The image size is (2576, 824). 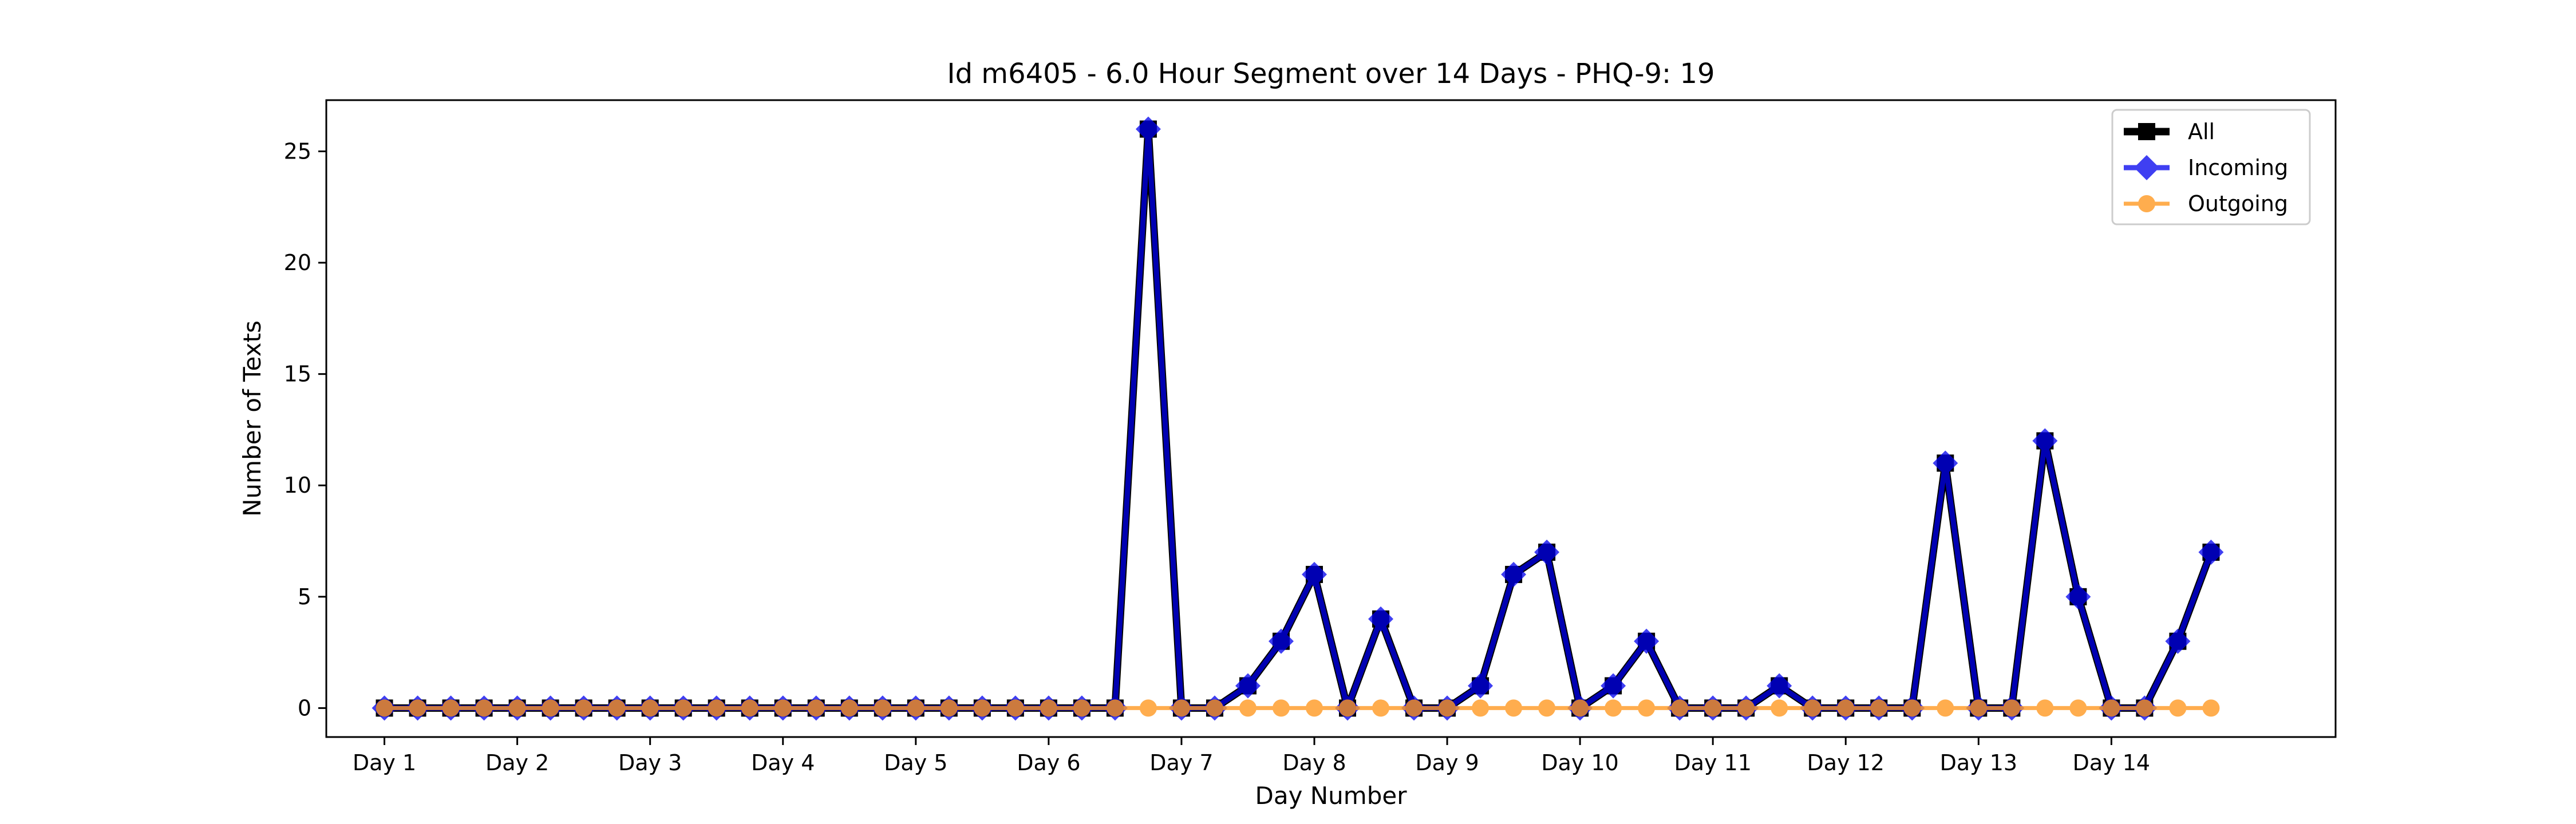 I want to click on legend-label: All, so click(x=2201, y=131).